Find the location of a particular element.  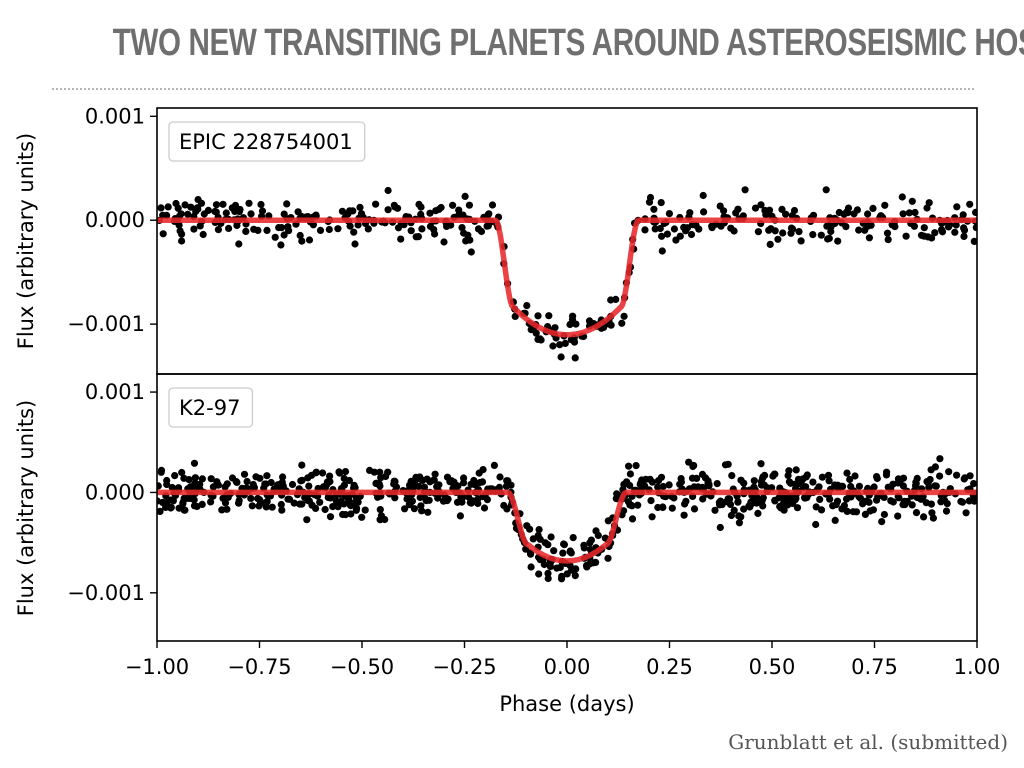

x-tick-label: −0.75 is located at coordinates (259, 667).